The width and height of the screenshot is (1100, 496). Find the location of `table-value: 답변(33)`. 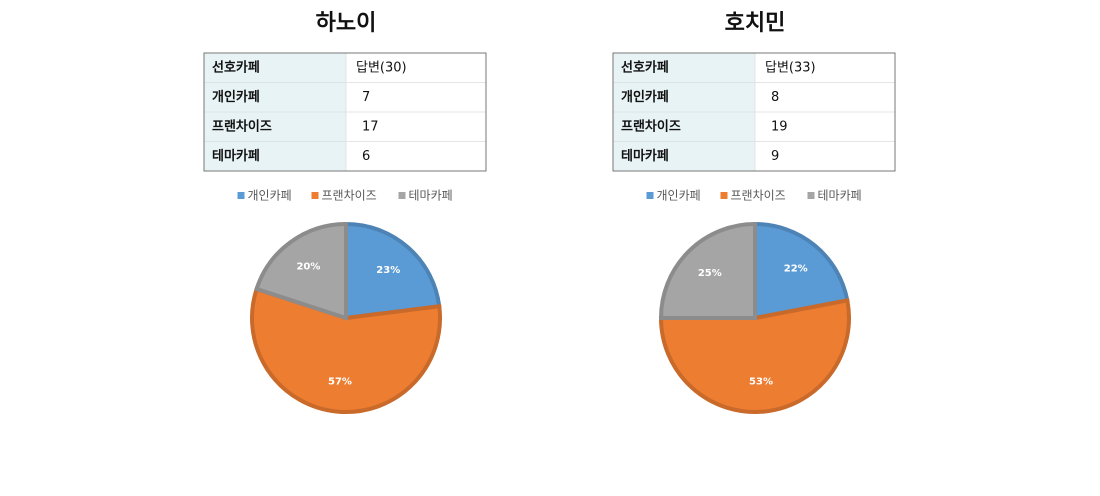

table-value: 답변(33) is located at coordinates (790, 67).